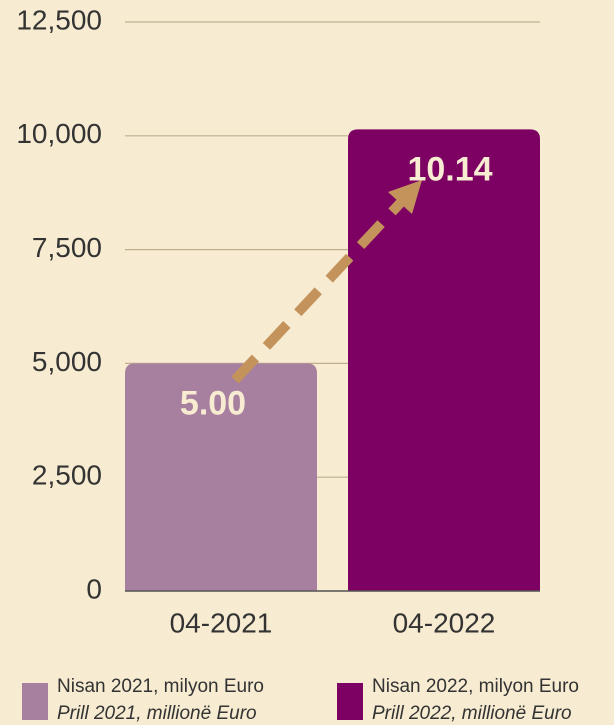  Describe the element at coordinates (160, 686) in the screenshot. I see `legend-label: Nisan 2021, milyon Euro` at that location.